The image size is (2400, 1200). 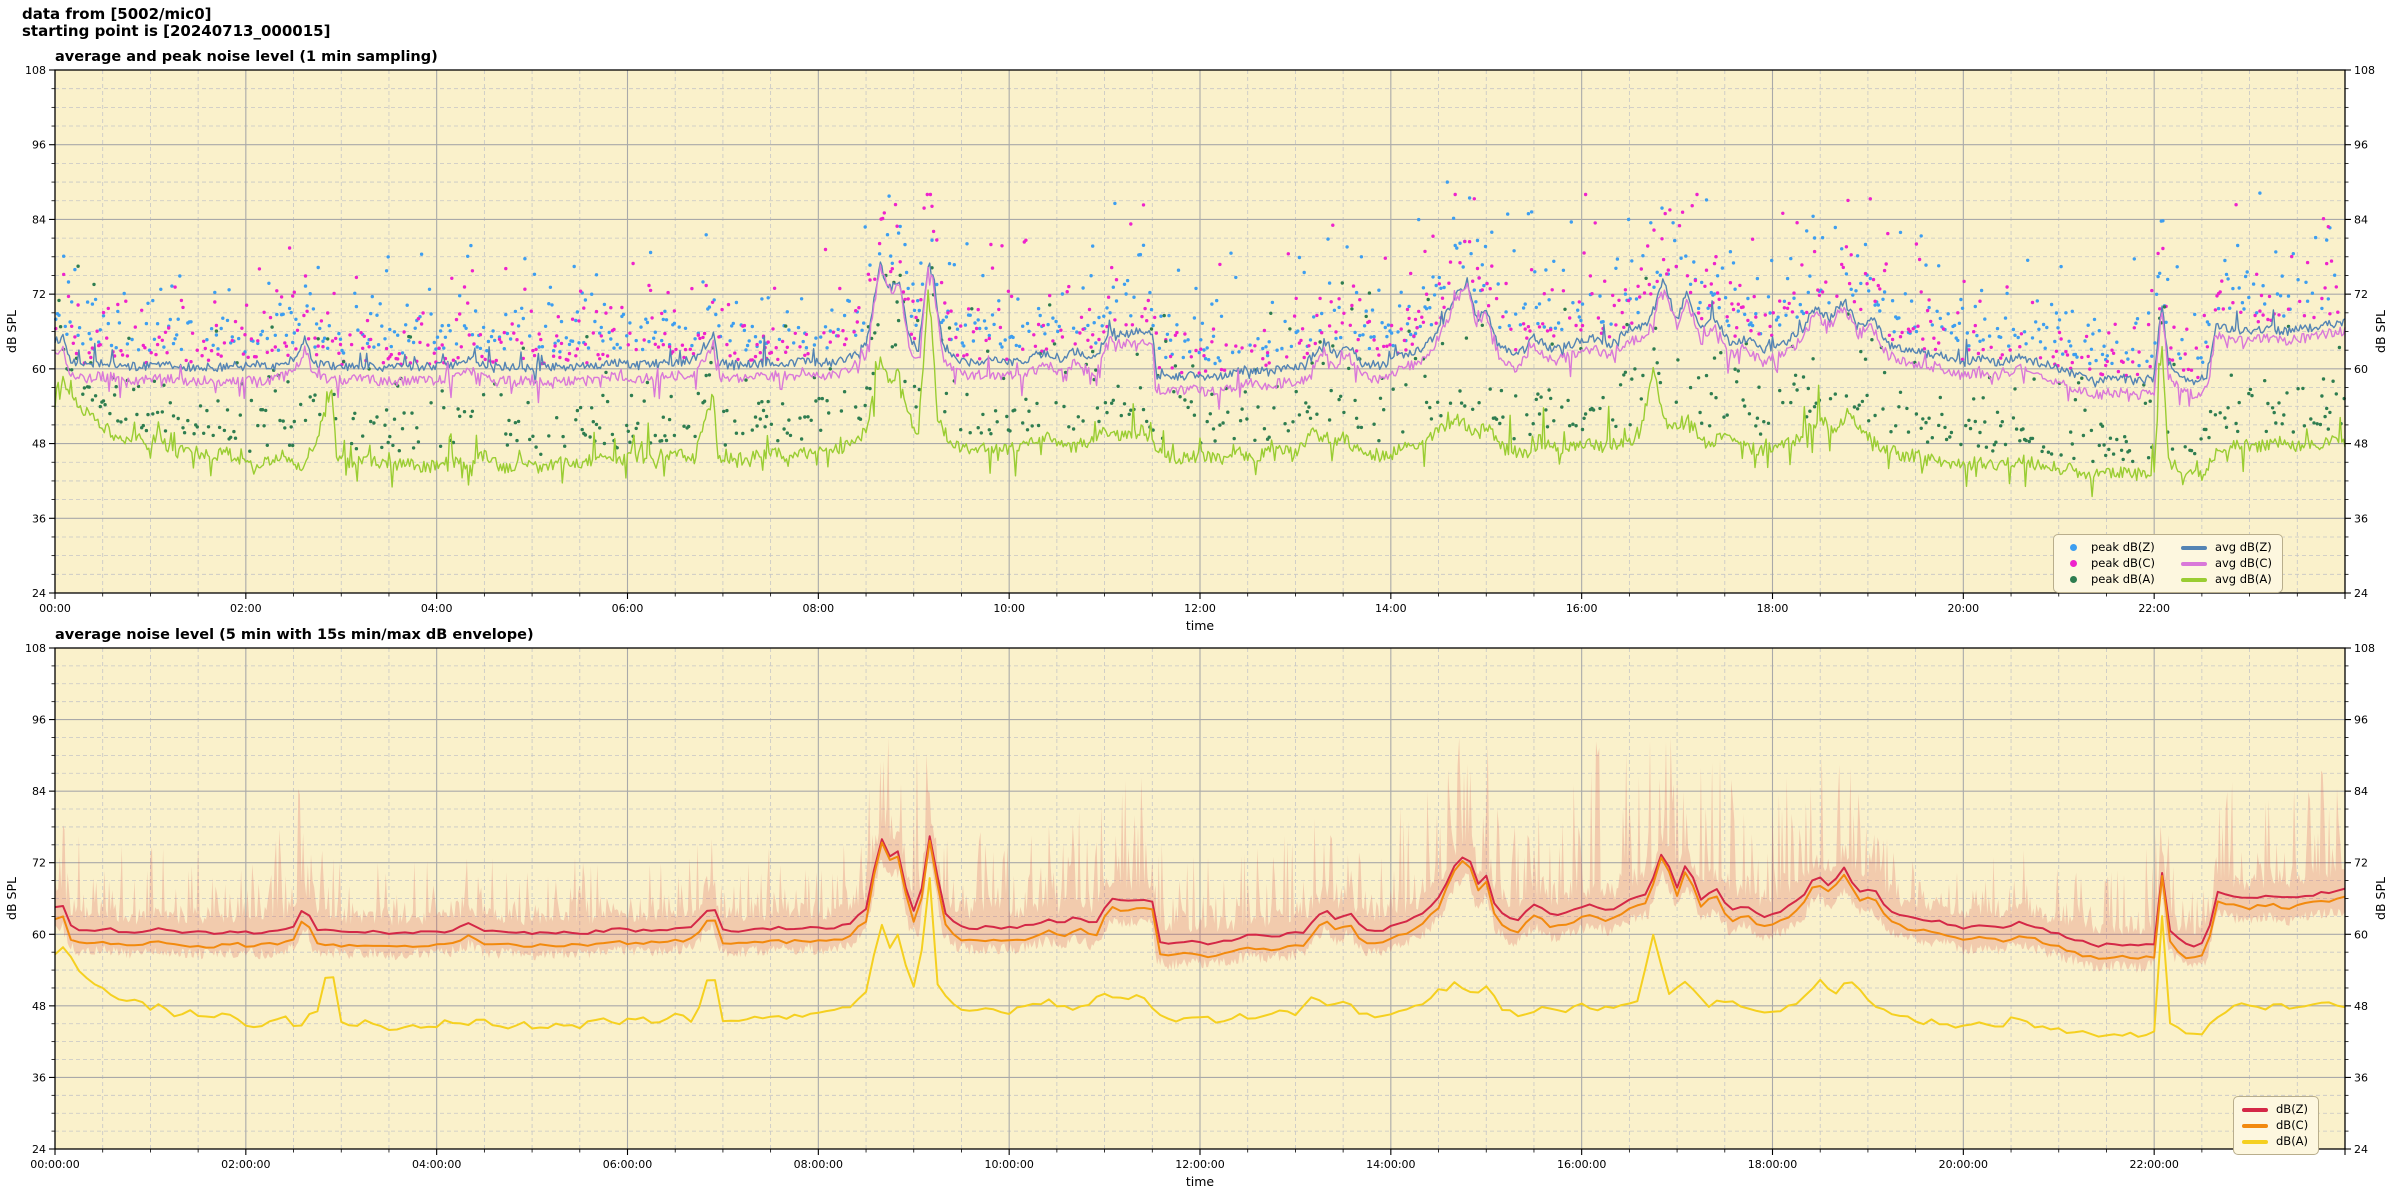 What do you see at coordinates (818, 608) in the screenshot?
I see `svg-text: 08:00` at bounding box center [818, 608].